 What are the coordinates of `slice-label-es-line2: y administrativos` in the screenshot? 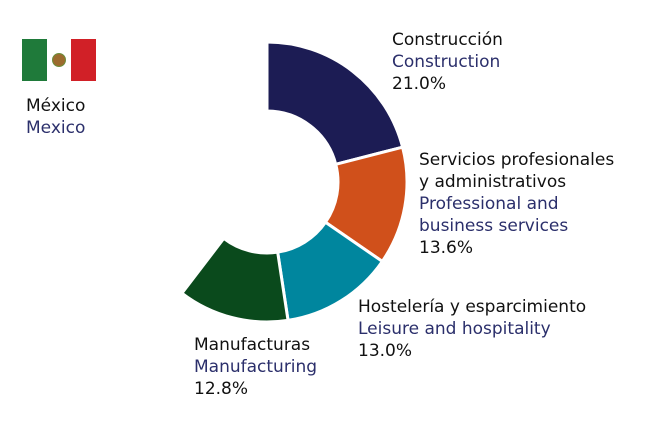 It's located at (493, 182).